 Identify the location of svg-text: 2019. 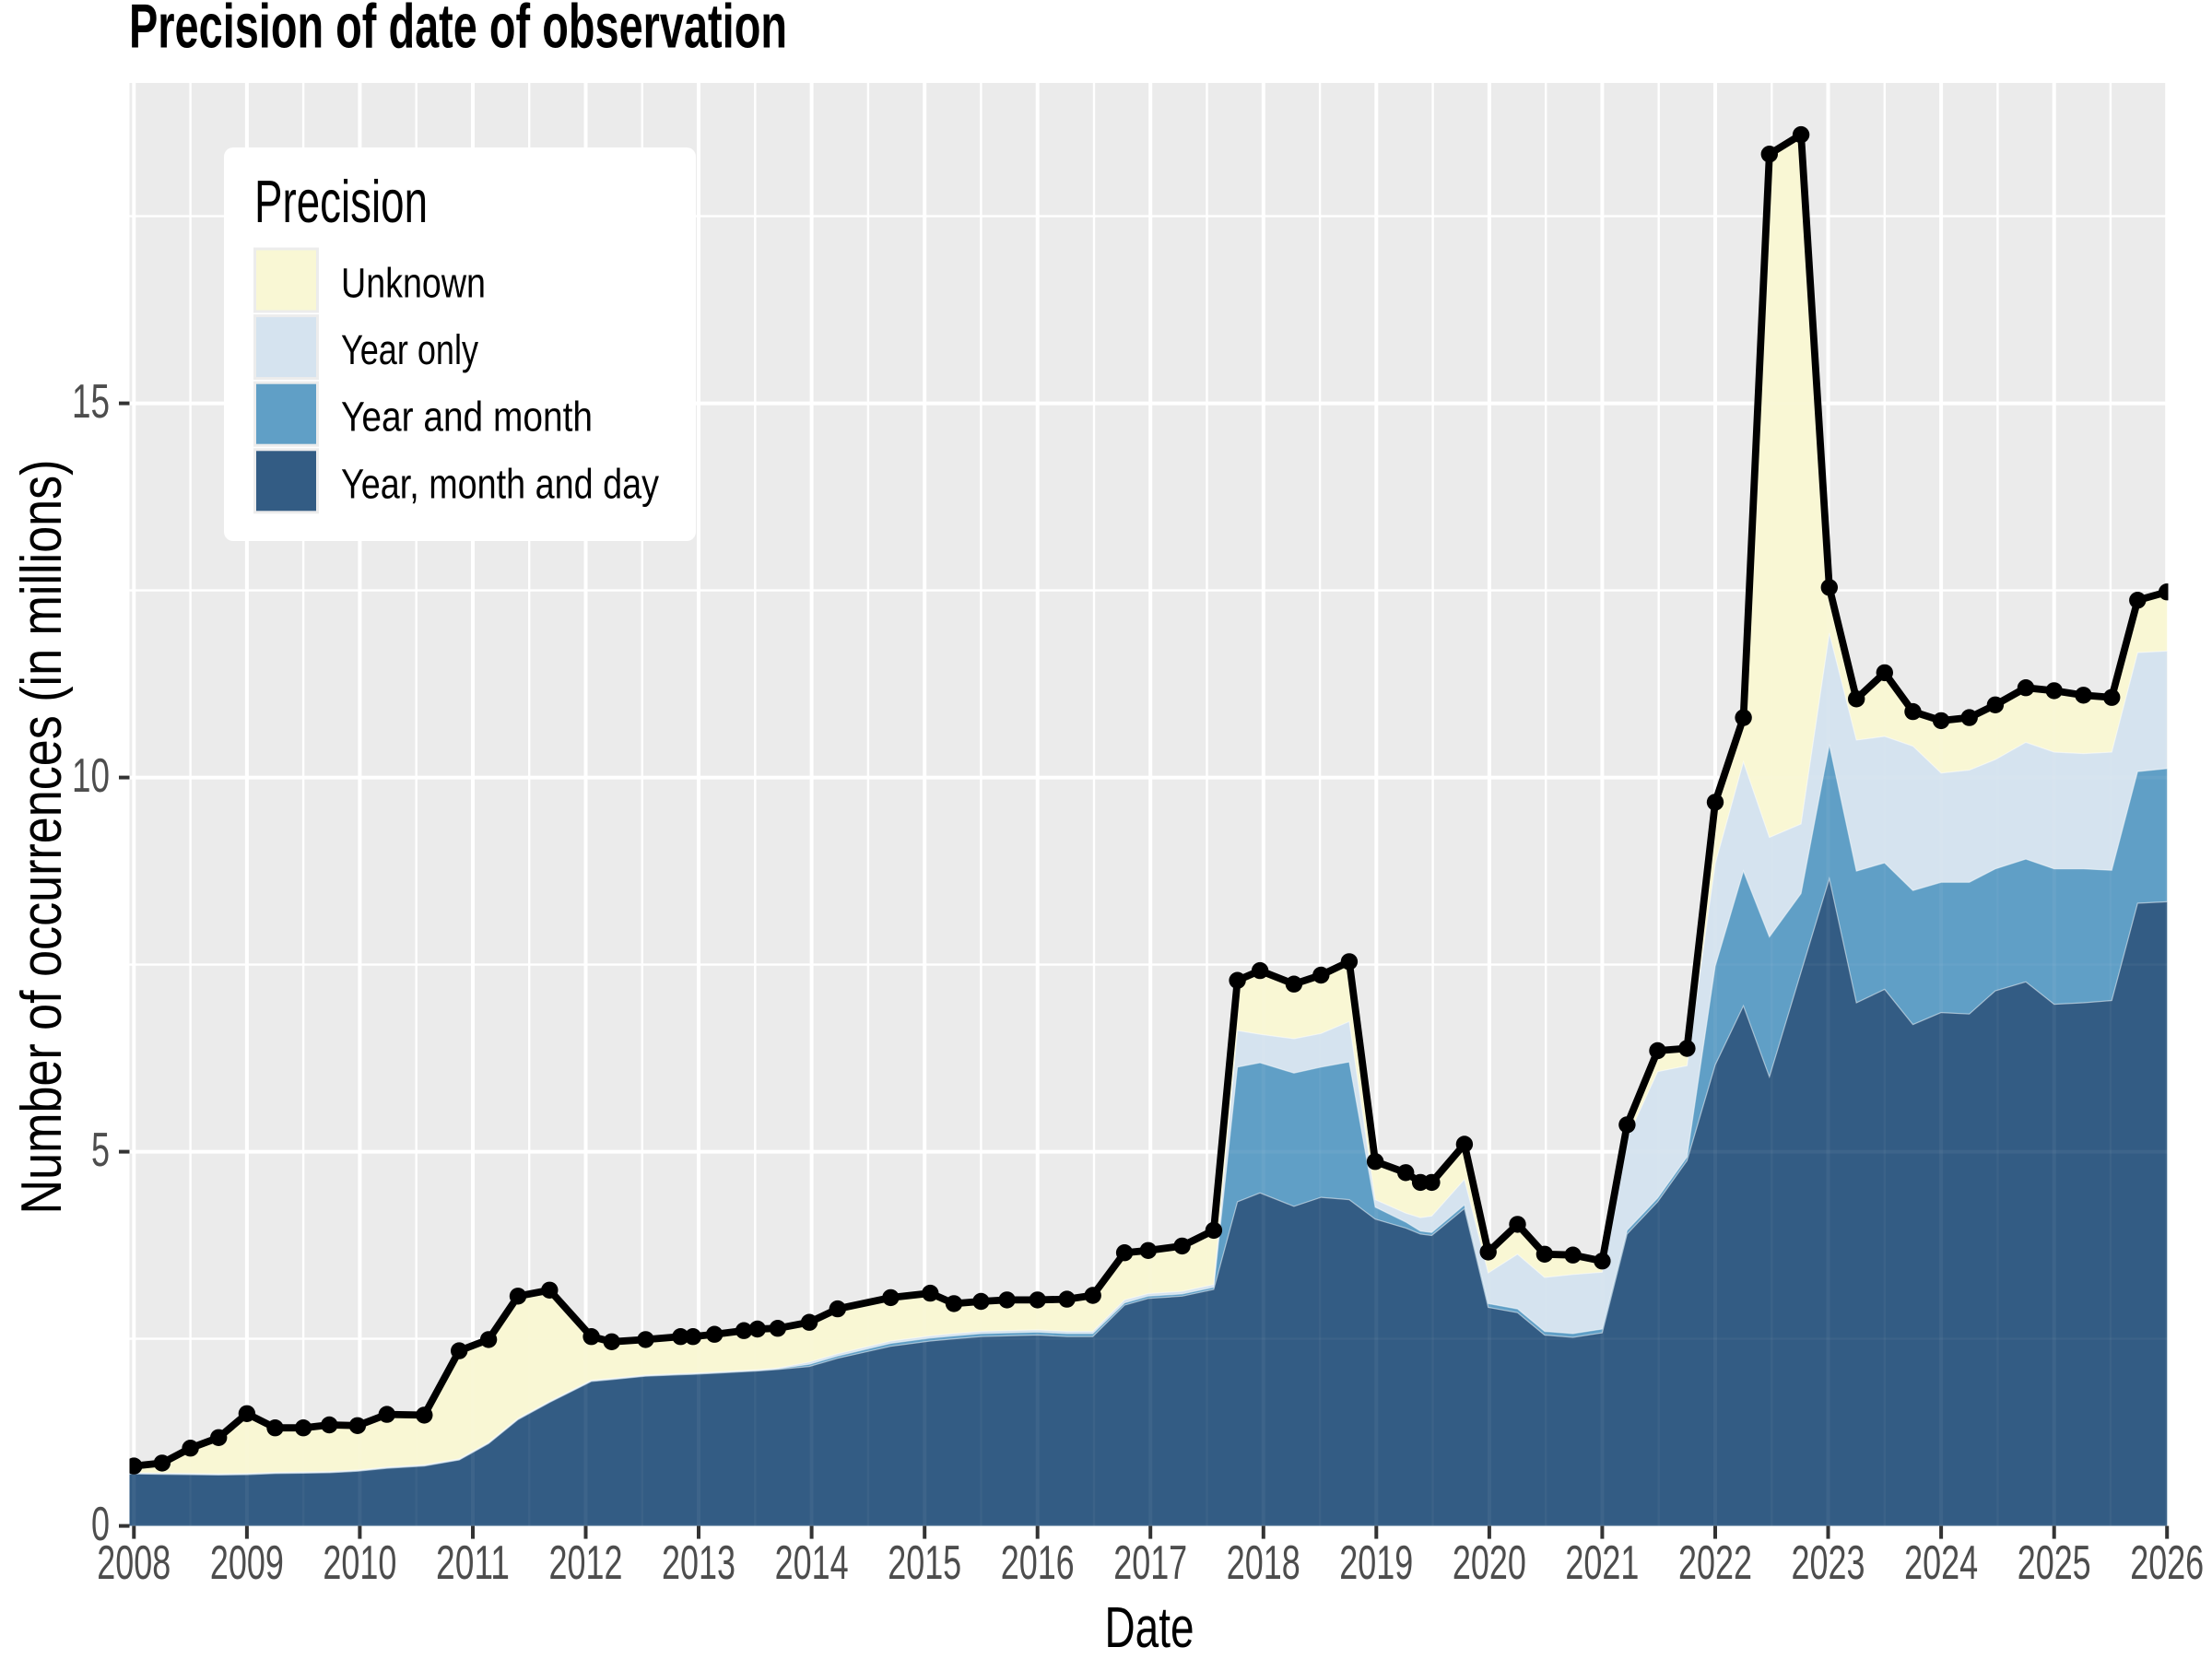
(1376, 1563).